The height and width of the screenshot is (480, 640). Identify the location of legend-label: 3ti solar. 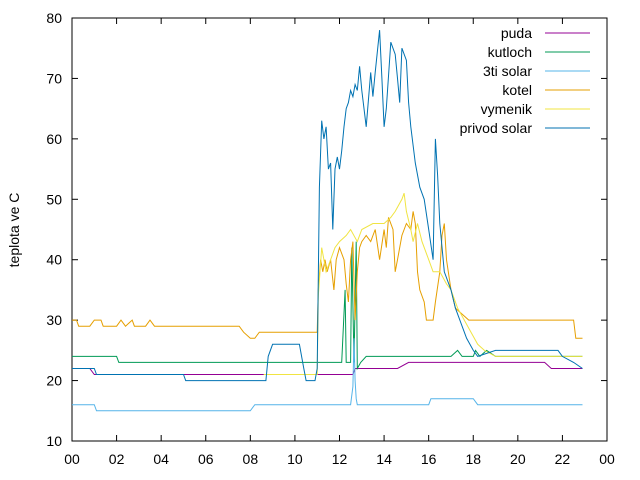
(507, 71).